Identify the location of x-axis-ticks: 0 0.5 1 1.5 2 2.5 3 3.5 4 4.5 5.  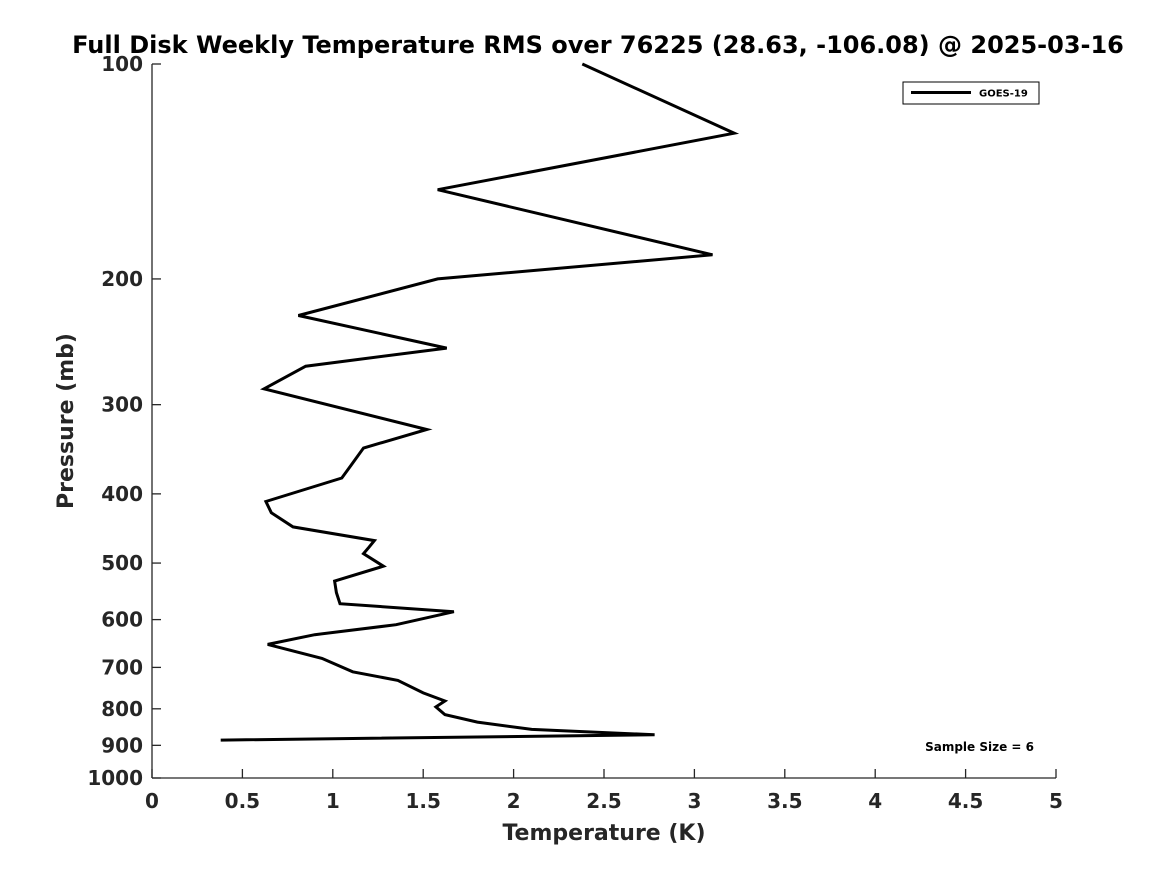
(604, 791).